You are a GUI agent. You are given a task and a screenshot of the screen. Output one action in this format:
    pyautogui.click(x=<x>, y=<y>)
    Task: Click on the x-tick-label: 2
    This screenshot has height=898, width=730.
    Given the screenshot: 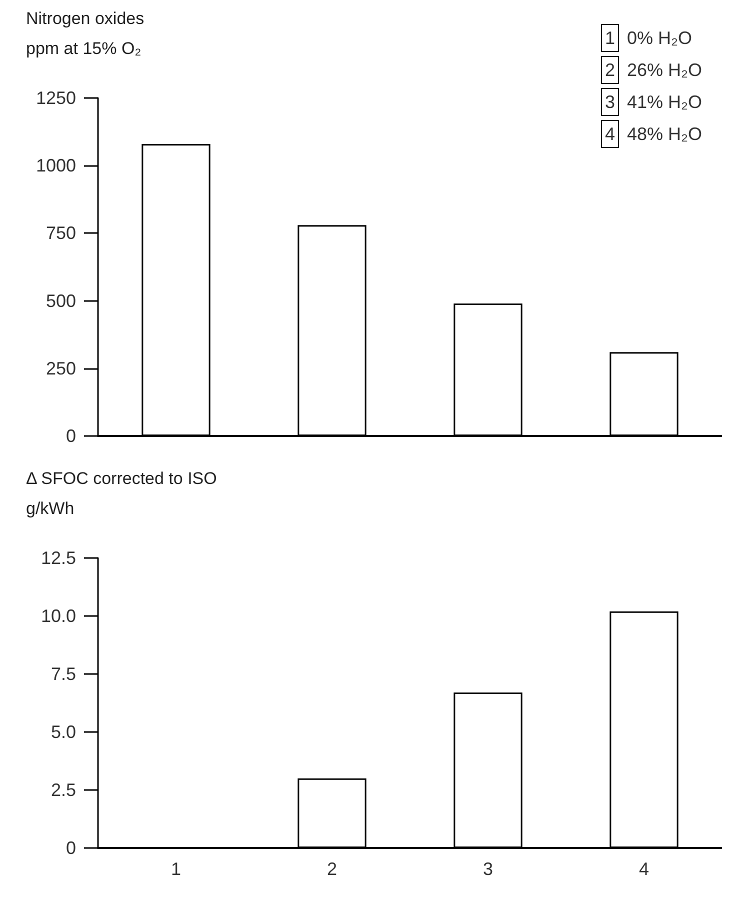 What is the action you would take?
    pyautogui.click(x=332, y=869)
    